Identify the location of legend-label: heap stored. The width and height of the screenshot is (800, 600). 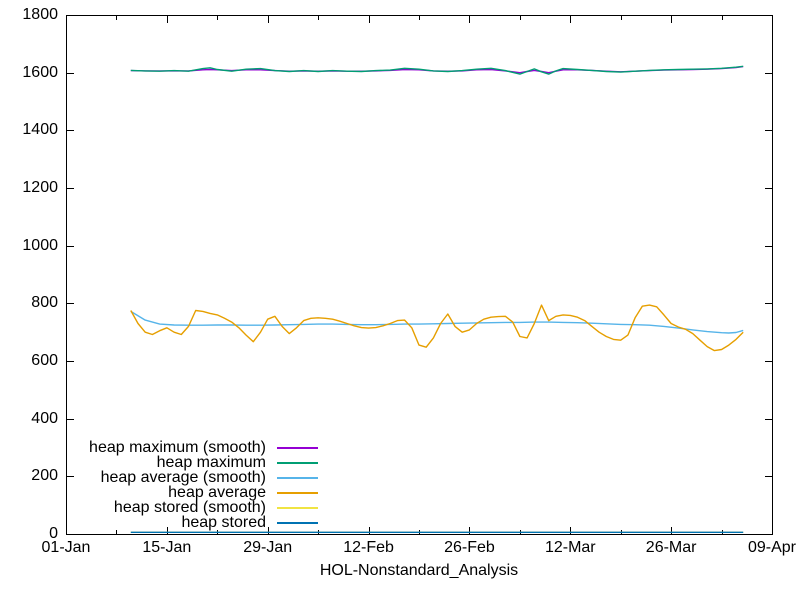
(223, 522).